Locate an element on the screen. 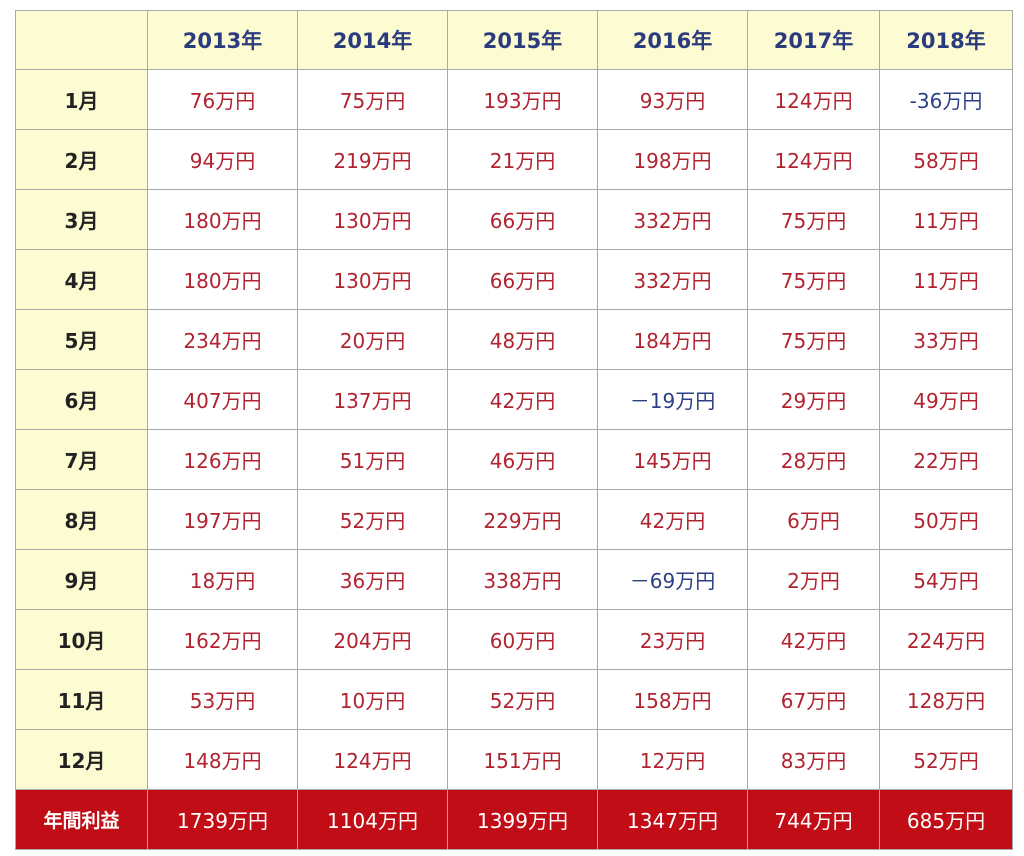  total-cell: 744万円 is located at coordinates (813, 819).